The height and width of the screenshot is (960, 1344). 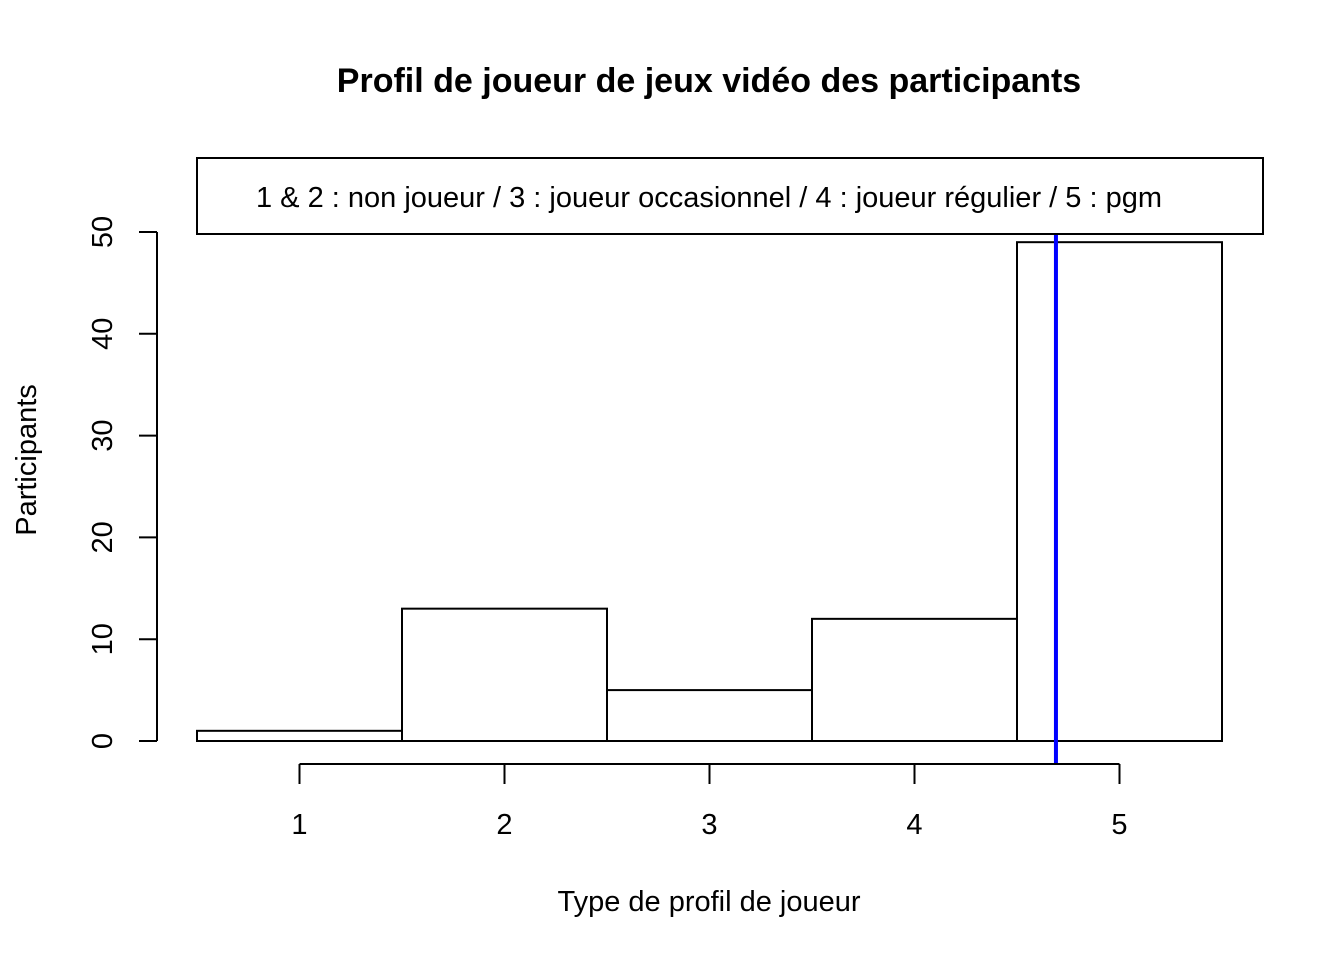 I want to click on x-tick-label-5: 5, so click(x=1119, y=825).